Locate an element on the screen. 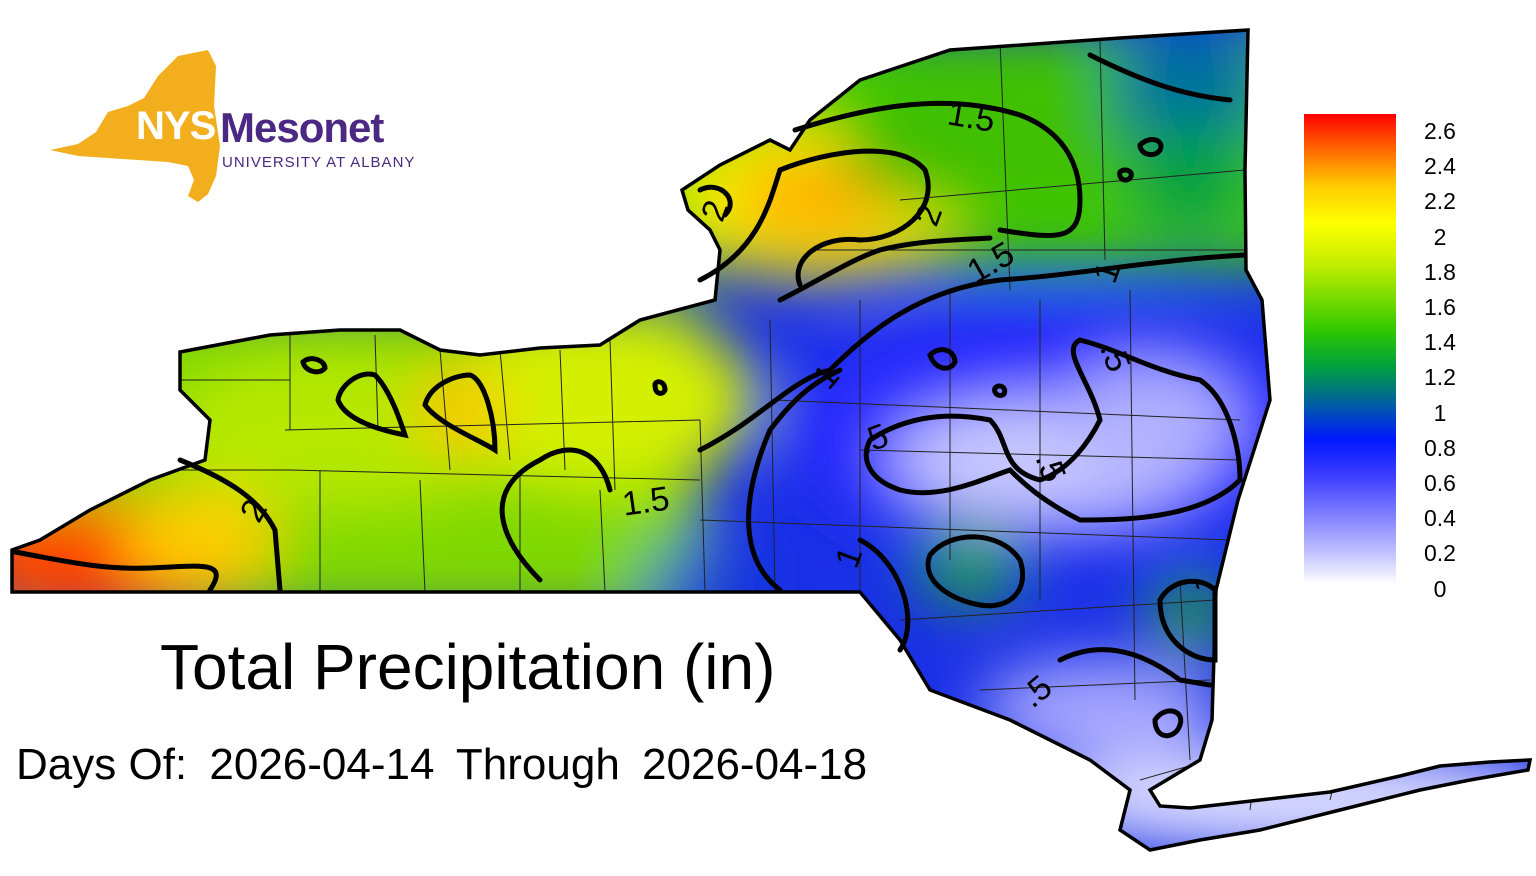 This screenshot has height=876, width=1536. legend-tick-label: 1.2 is located at coordinates (1440, 377).